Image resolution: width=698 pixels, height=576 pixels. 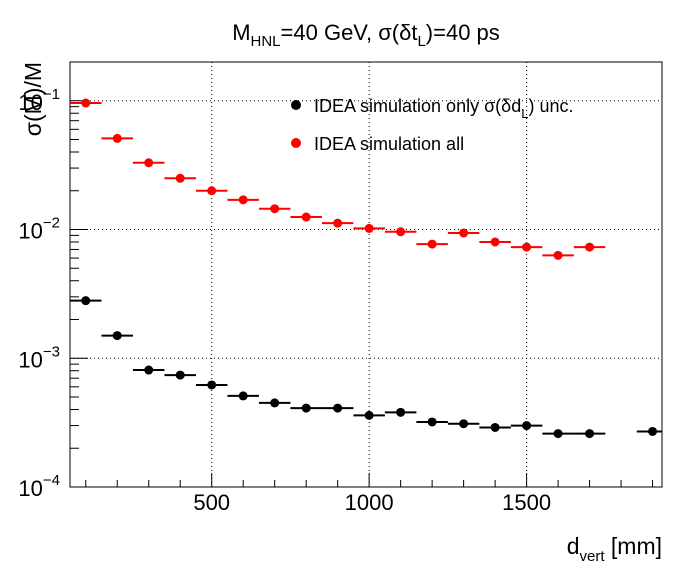 What do you see at coordinates (39, 229) in the screenshot?
I see `y-tick-label: 10⁻²` at bounding box center [39, 229].